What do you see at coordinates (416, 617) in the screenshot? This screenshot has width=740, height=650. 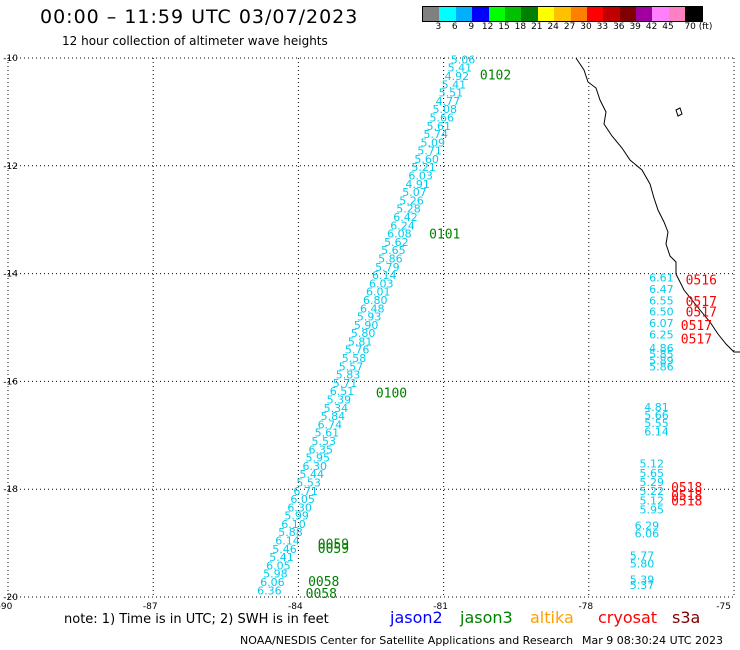 I see `legend-jason2: jason2` at bounding box center [416, 617].